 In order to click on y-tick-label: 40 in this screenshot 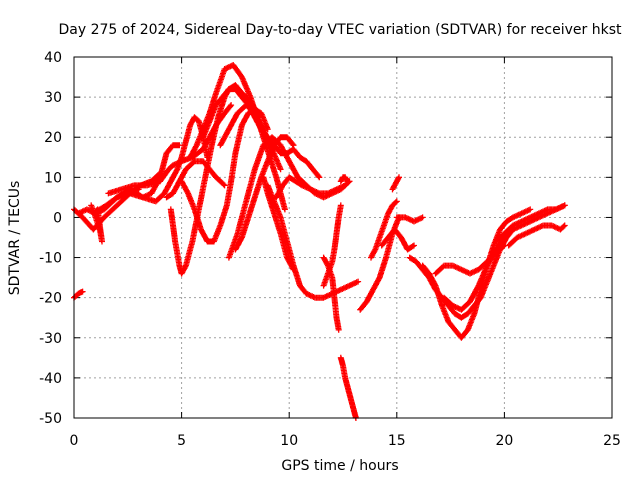, I will do `click(53, 58)`.